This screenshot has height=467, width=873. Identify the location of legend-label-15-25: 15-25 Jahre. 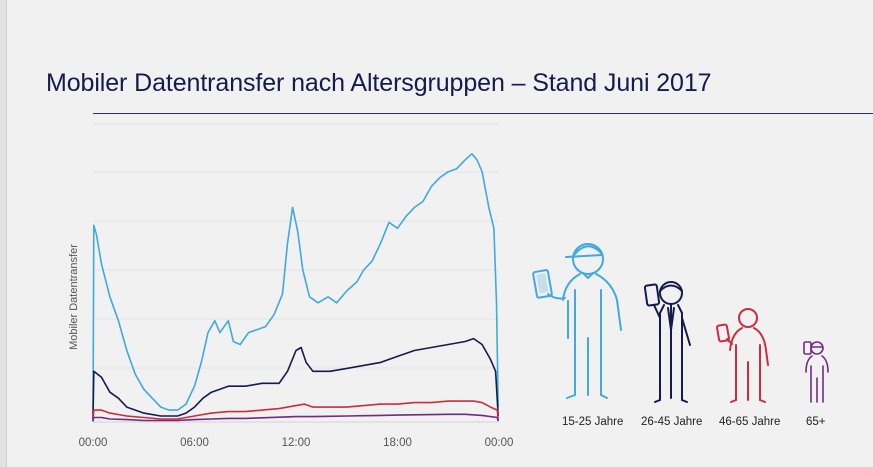
(593, 422).